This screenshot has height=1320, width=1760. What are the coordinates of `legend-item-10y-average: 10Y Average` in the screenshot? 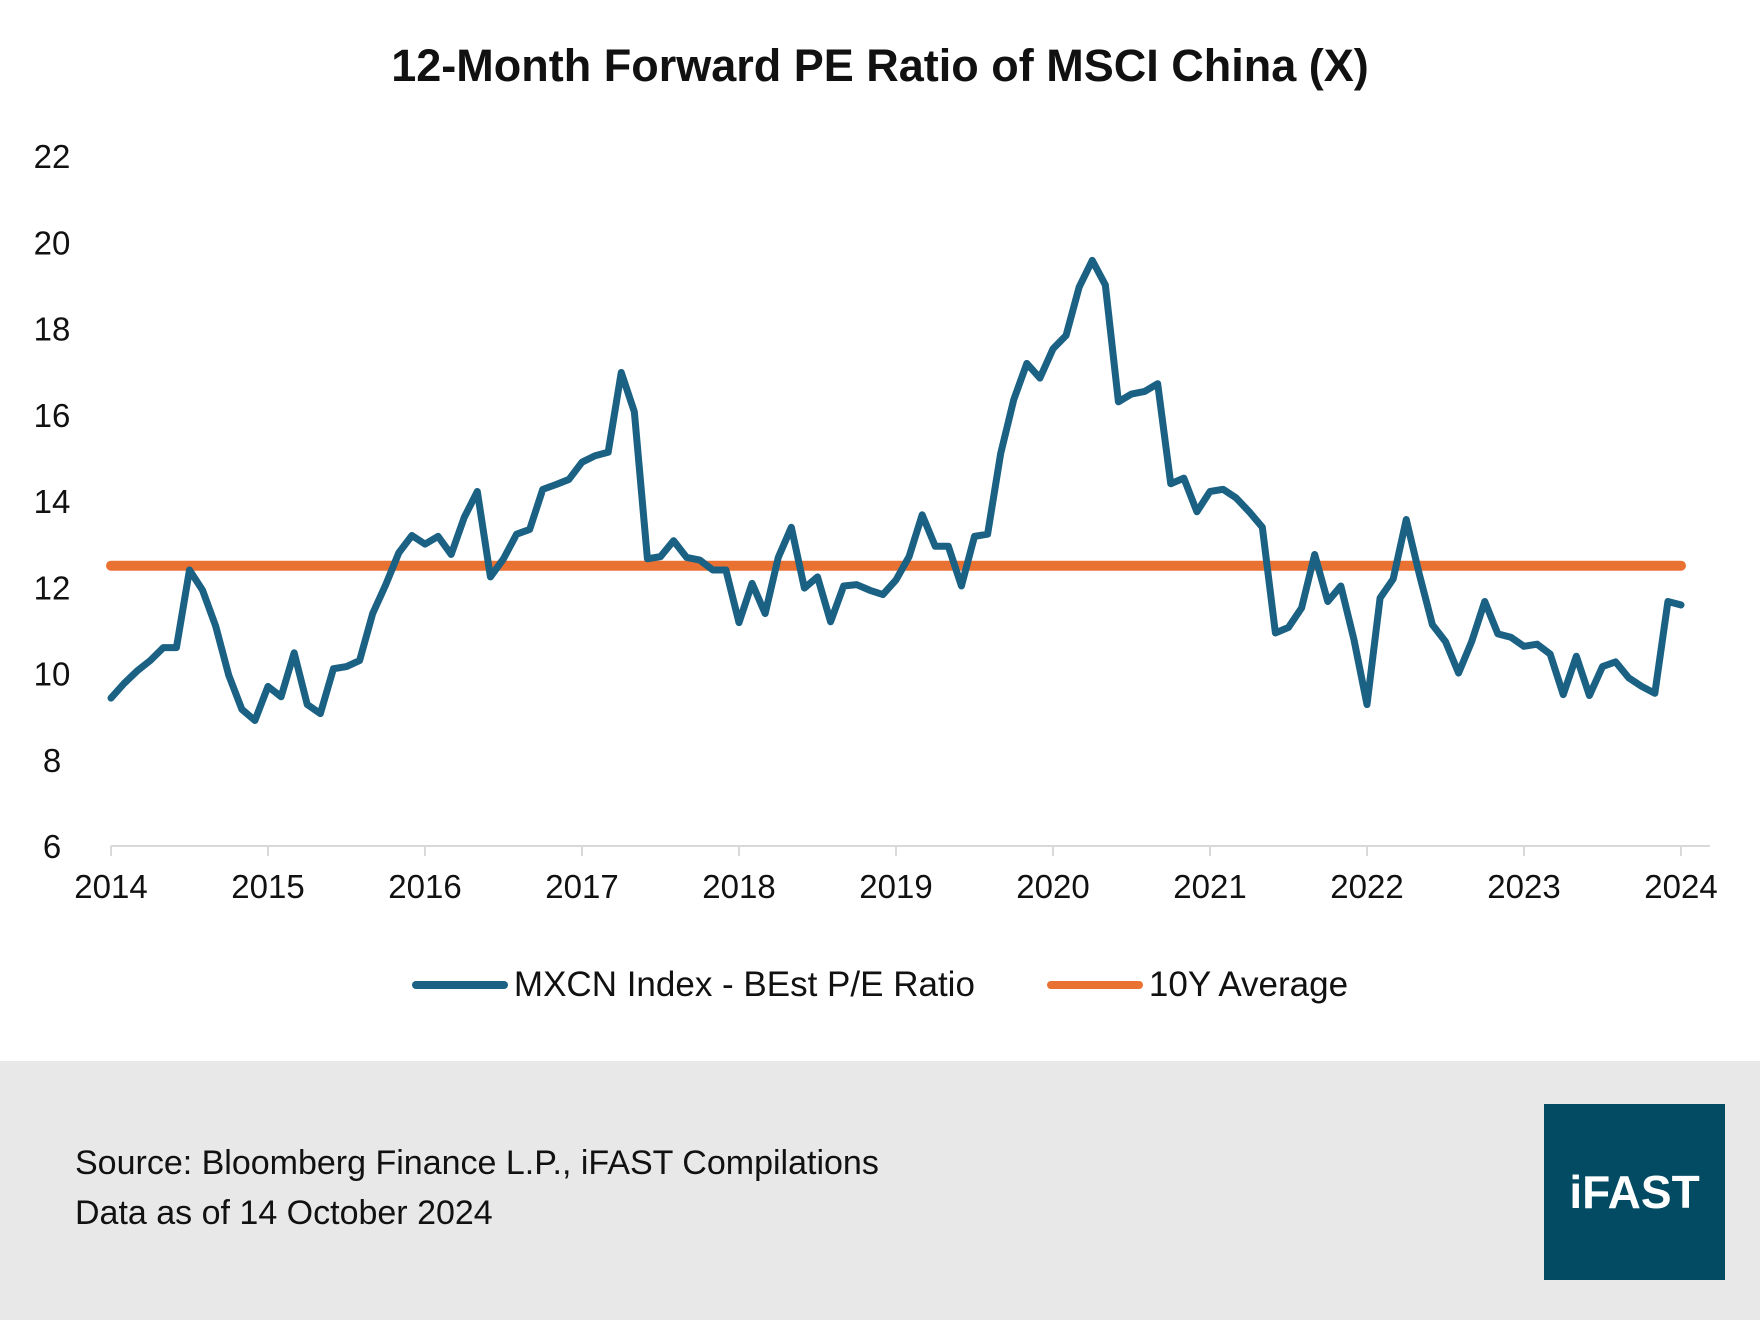 It's located at (1197, 985).